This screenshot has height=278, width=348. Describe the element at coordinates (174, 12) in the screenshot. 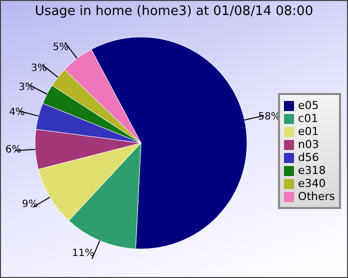

I see `chart-title: Usage in home (home3) at 01/08/14 08:00` at that location.